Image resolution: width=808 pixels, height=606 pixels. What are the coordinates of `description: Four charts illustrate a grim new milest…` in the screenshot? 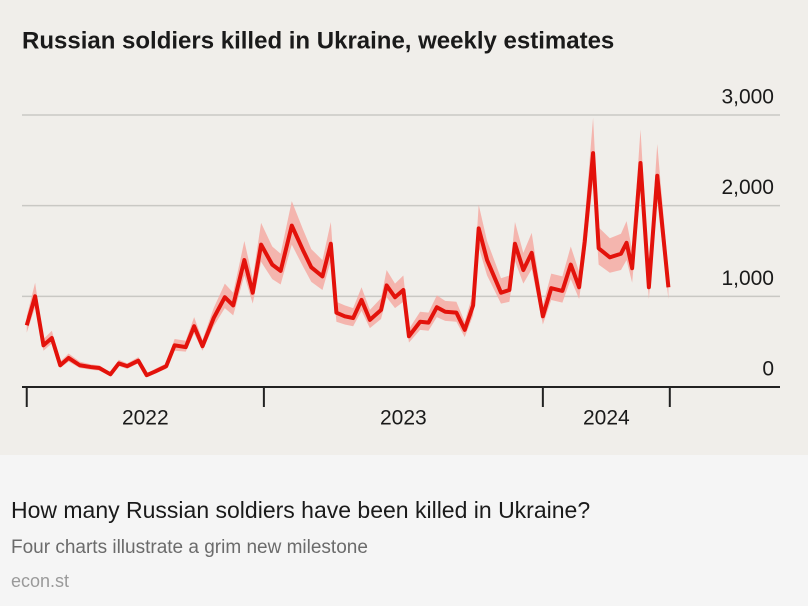 It's located at (189, 547).